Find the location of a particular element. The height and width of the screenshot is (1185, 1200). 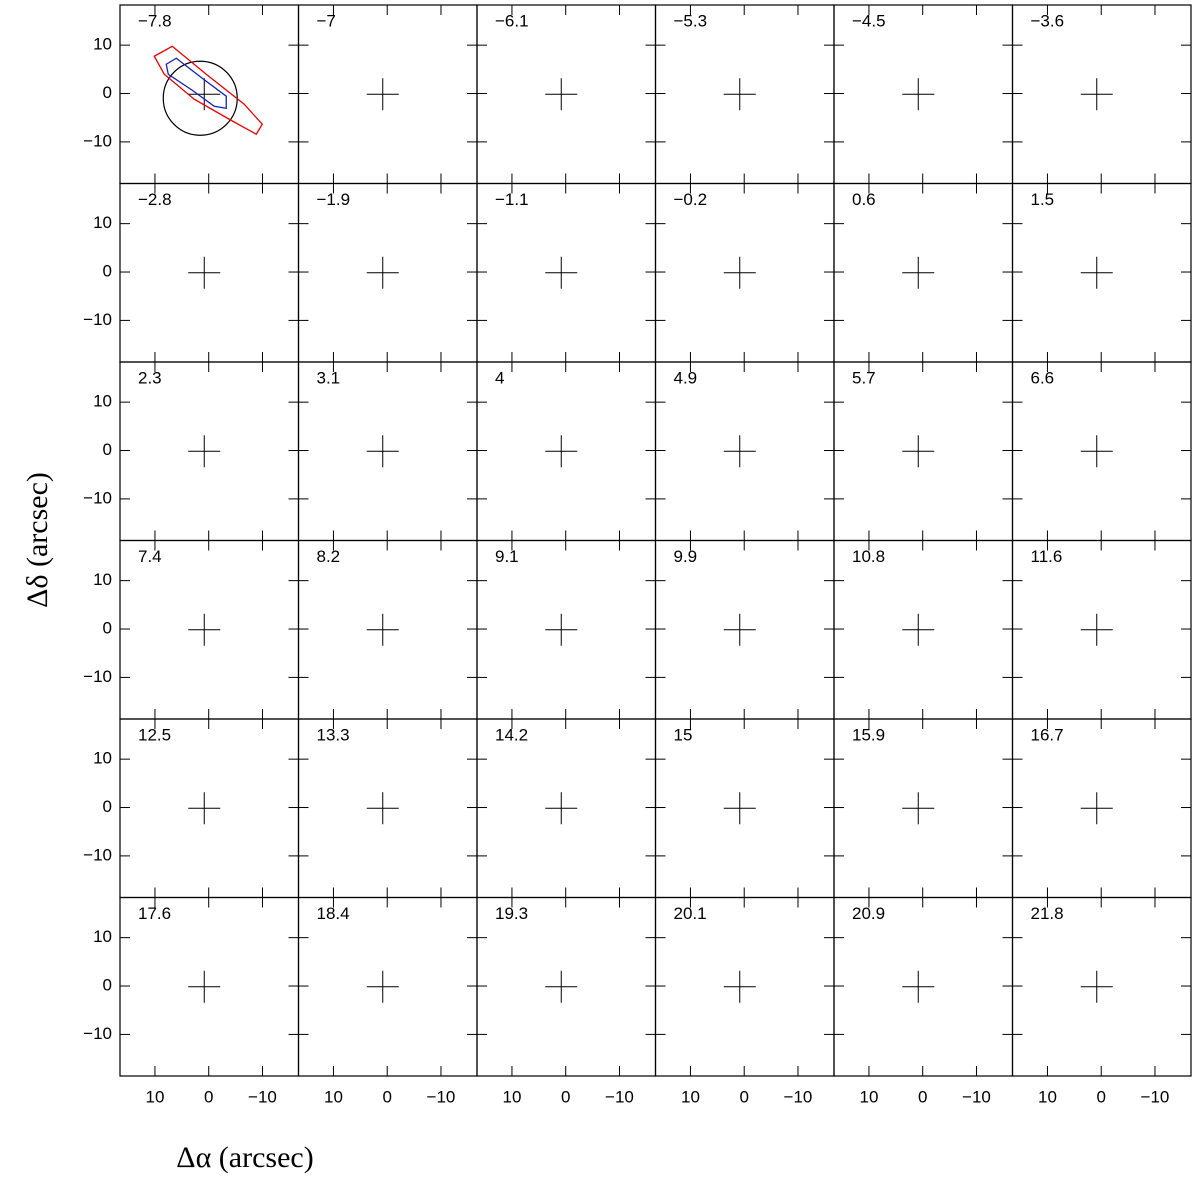

panel-label: −1.9 is located at coordinates (334, 199).